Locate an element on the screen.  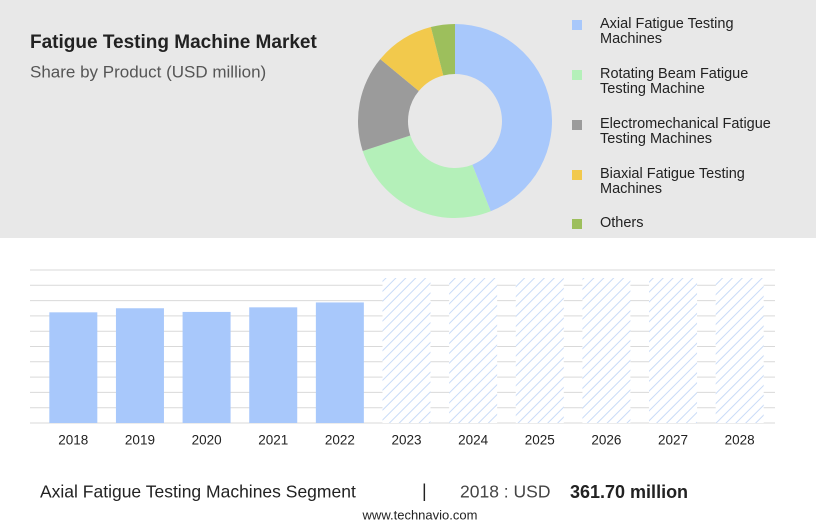
x-tick-label: 2027 is located at coordinates (673, 440).